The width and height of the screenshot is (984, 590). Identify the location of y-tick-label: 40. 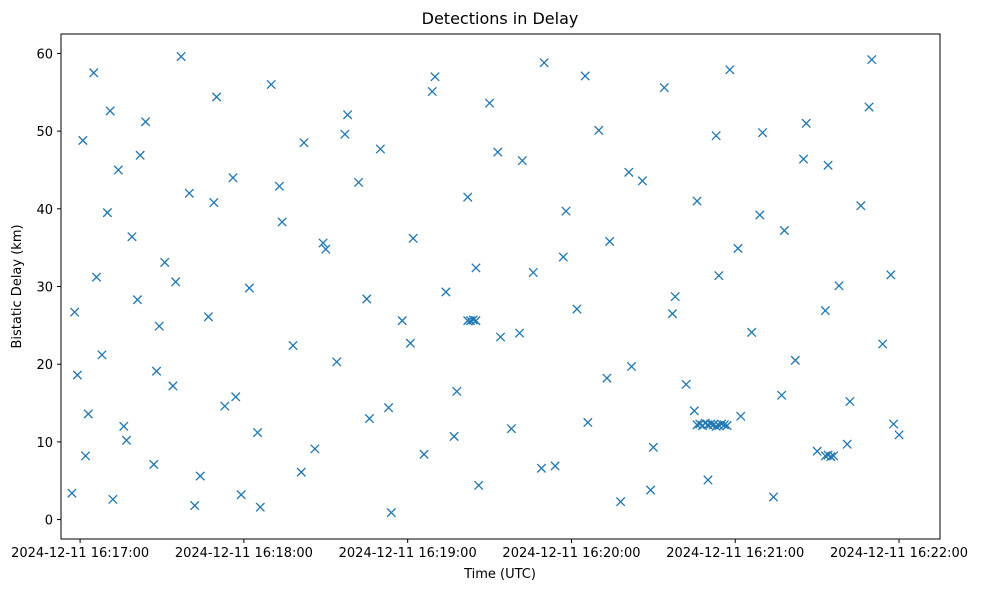
(44, 210).